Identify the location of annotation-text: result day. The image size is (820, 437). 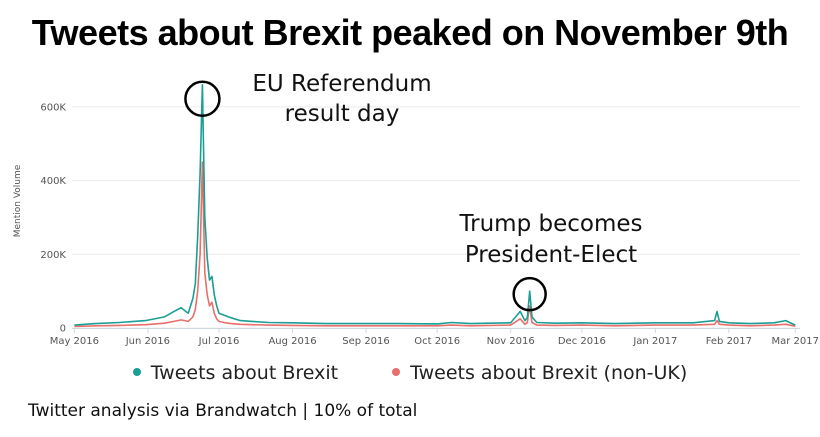
(342, 114).